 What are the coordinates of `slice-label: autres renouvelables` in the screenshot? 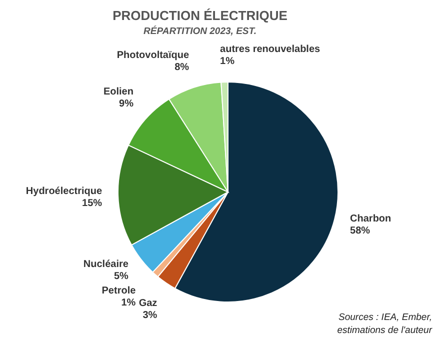 It's located at (270, 50).